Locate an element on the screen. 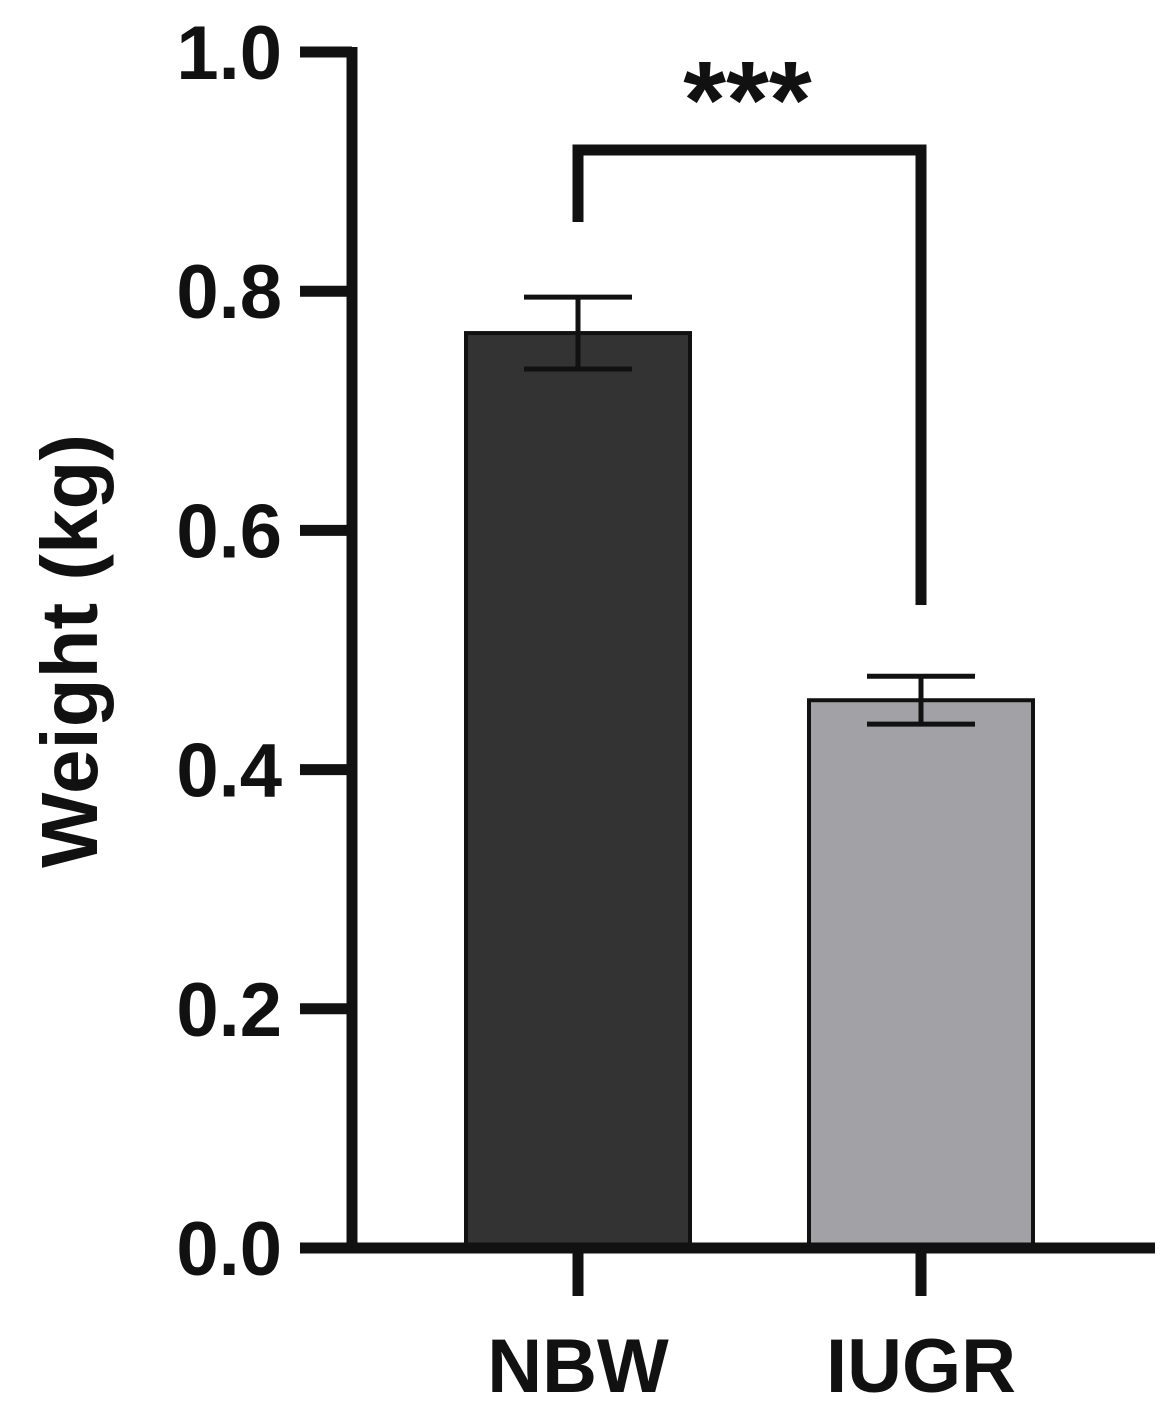 The height and width of the screenshot is (1411, 1164). x-tick-label-nbw: NBW is located at coordinates (578, 1366).